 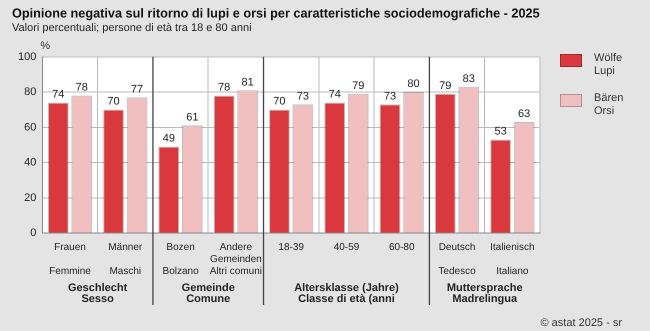 What do you see at coordinates (168, 138) in the screenshot?
I see `data-label: 49` at bounding box center [168, 138].